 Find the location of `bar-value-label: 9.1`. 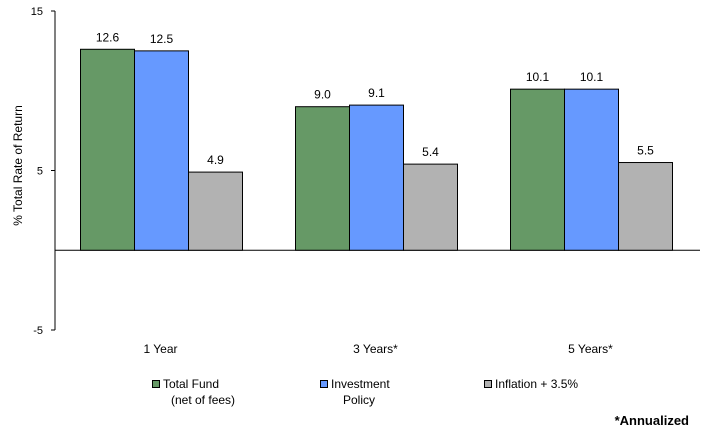

bar-value-label: 9.1 is located at coordinates (376, 93).